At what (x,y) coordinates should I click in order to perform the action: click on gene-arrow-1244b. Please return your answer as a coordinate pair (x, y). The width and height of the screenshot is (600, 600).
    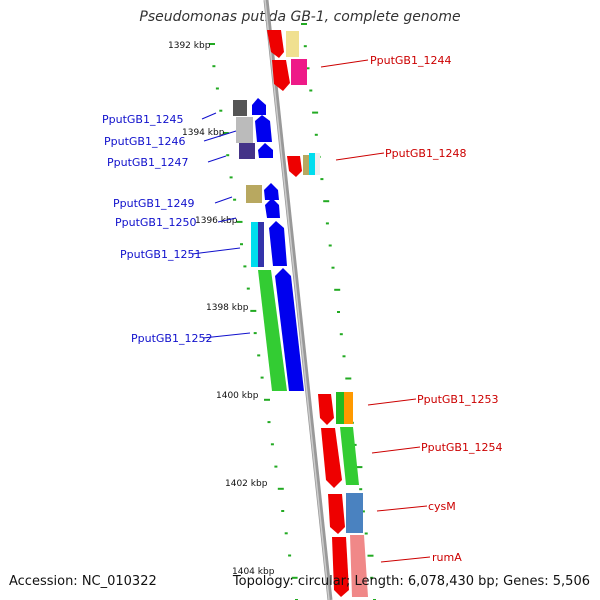
    Looking at the image, I should click on (281, 75).